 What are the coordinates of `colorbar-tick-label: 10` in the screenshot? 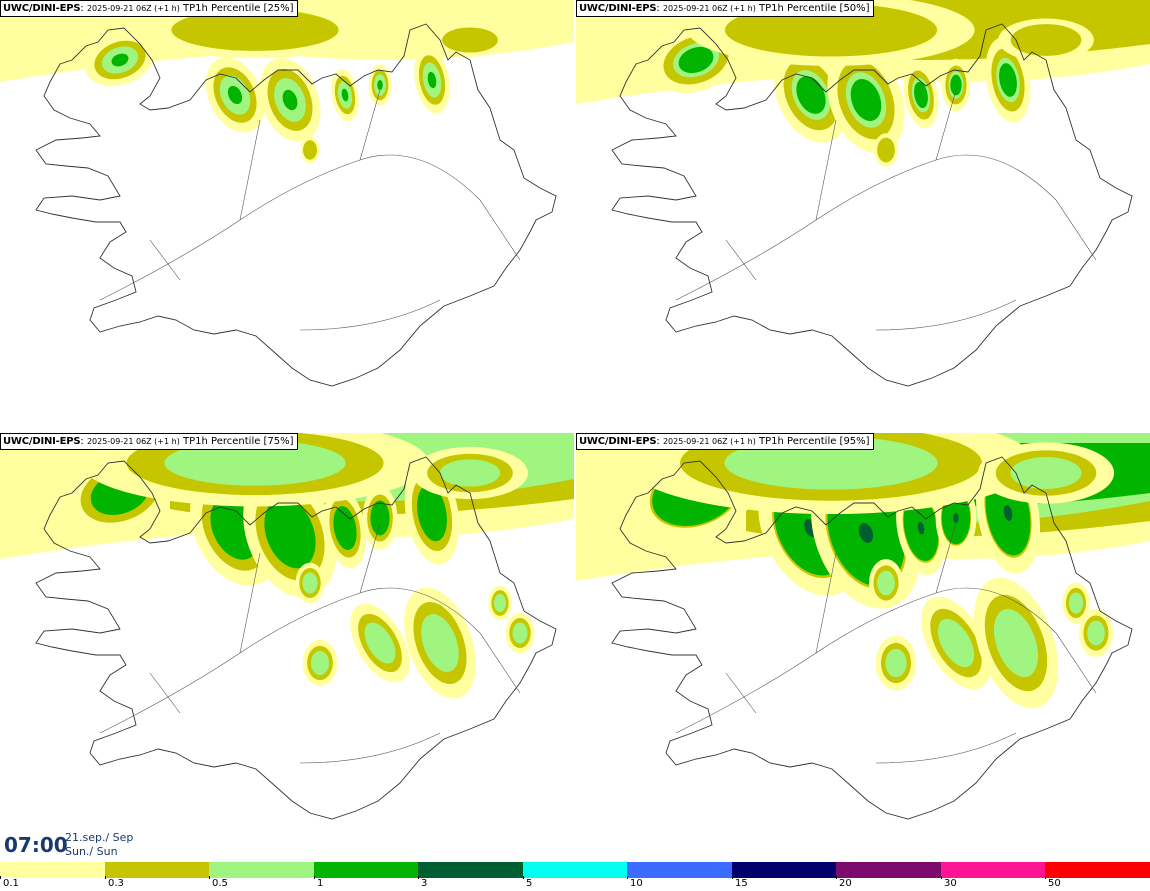 It's located at (636, 883).